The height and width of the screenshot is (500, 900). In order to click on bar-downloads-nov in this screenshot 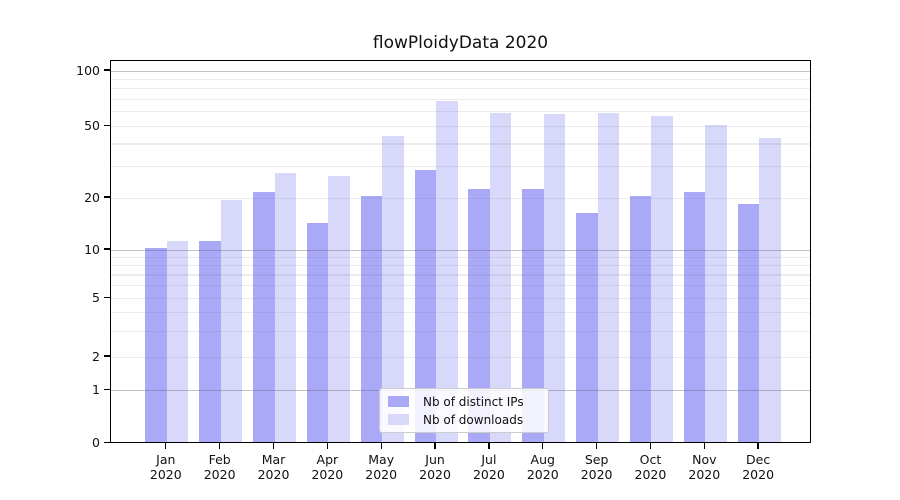, I will do `click(716, 283)`.